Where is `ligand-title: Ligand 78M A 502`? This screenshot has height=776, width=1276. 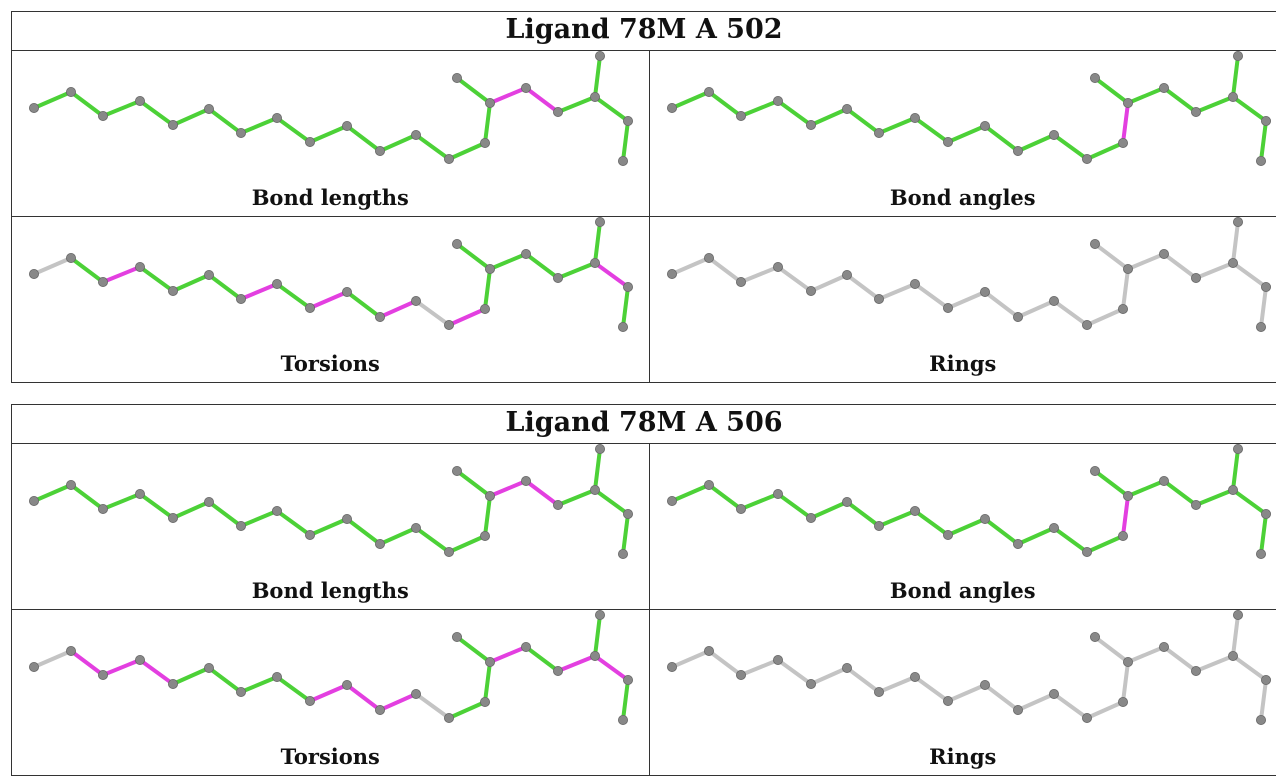 ligand-title: Ligand 78M A 502 is located at coordinates (644, 31).